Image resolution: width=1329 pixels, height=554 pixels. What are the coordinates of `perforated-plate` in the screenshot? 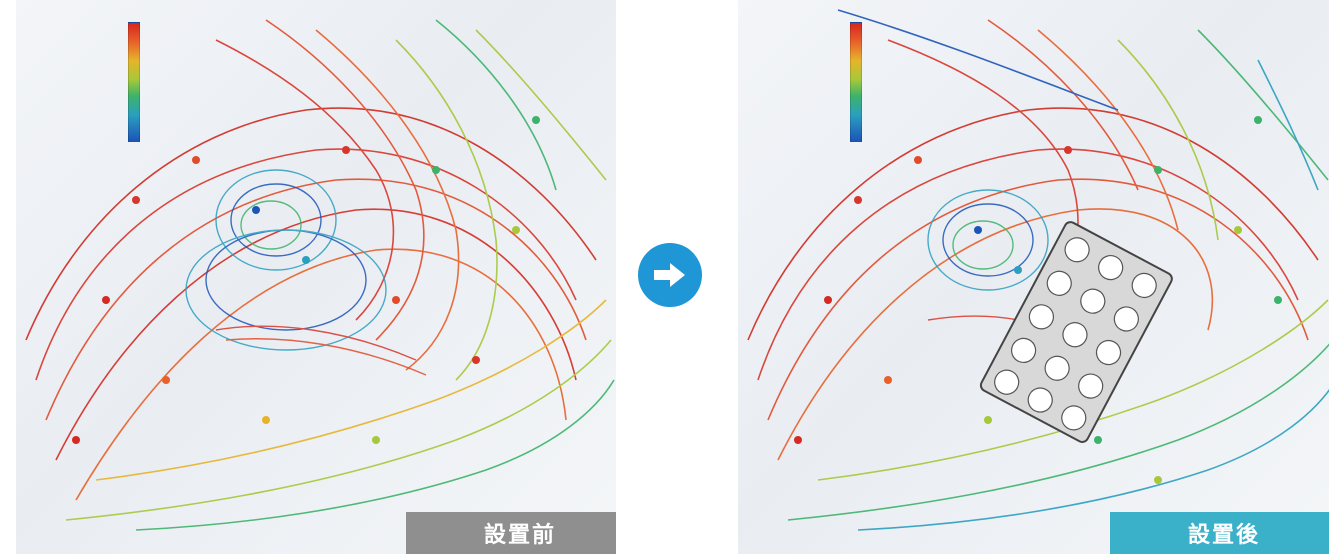 It's located at (1076, 332).